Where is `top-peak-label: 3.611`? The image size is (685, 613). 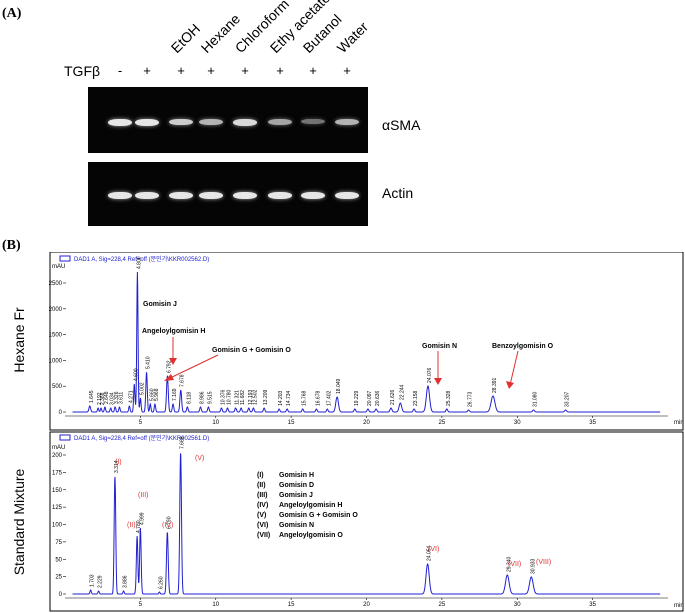
top-peak-label: 3.611 is located at coordinates (121, 398).